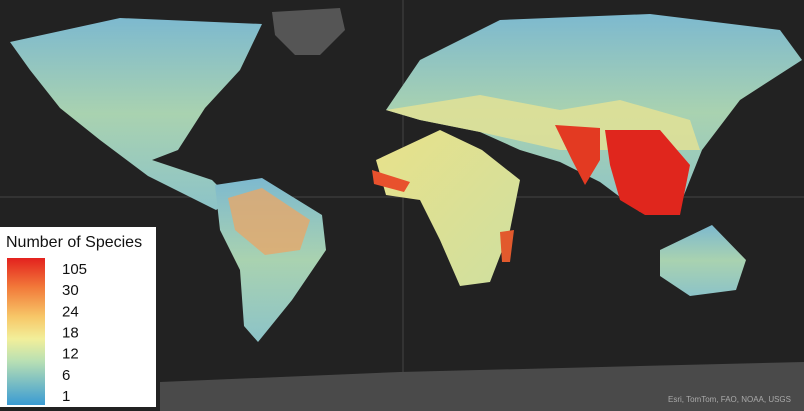 The width and height of the screenshot is (804, 411). Describe the element at coordinates (482, 386) in the screenshot. I see `antarctica` at that location.